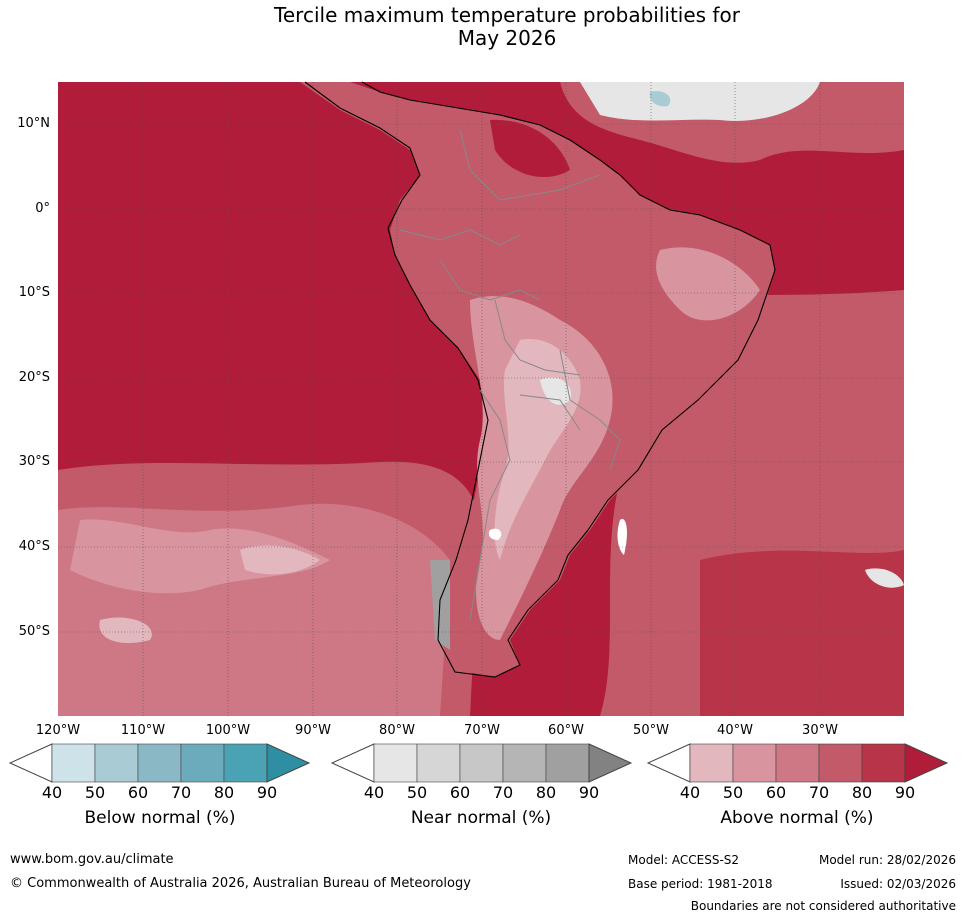  What do you see at coordinates (887, 860) in the screenshot?
I see `model-run-date: Model run: 28/02/2026` at bounding box center [887, 860].